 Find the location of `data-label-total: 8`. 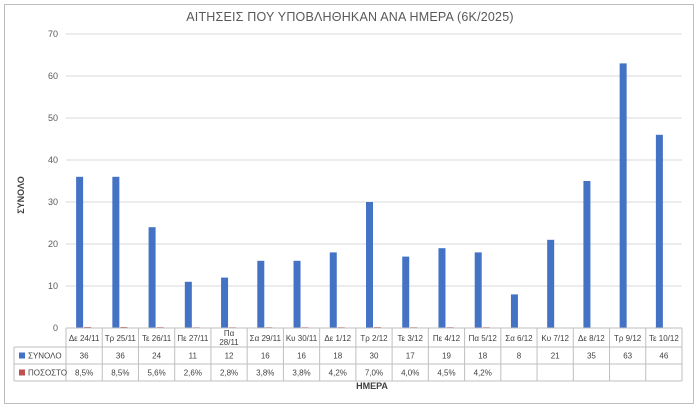

data-label-total: 8 is located at coordinates (519, 356).